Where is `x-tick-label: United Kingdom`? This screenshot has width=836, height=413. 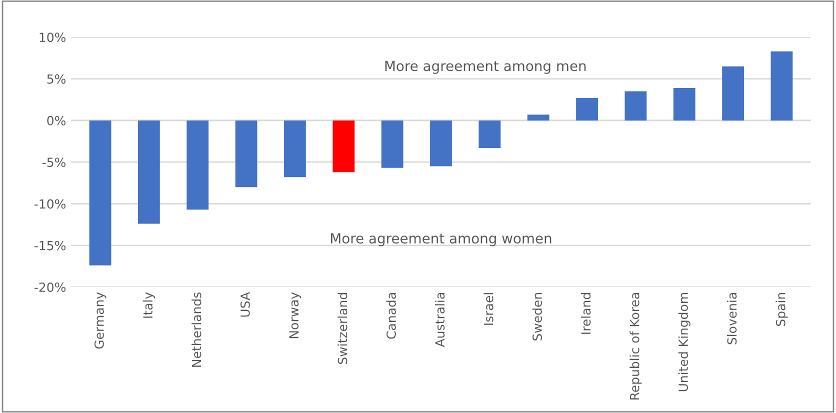 x-tick-label: United Kingdom is located at coordinates (684, 342).